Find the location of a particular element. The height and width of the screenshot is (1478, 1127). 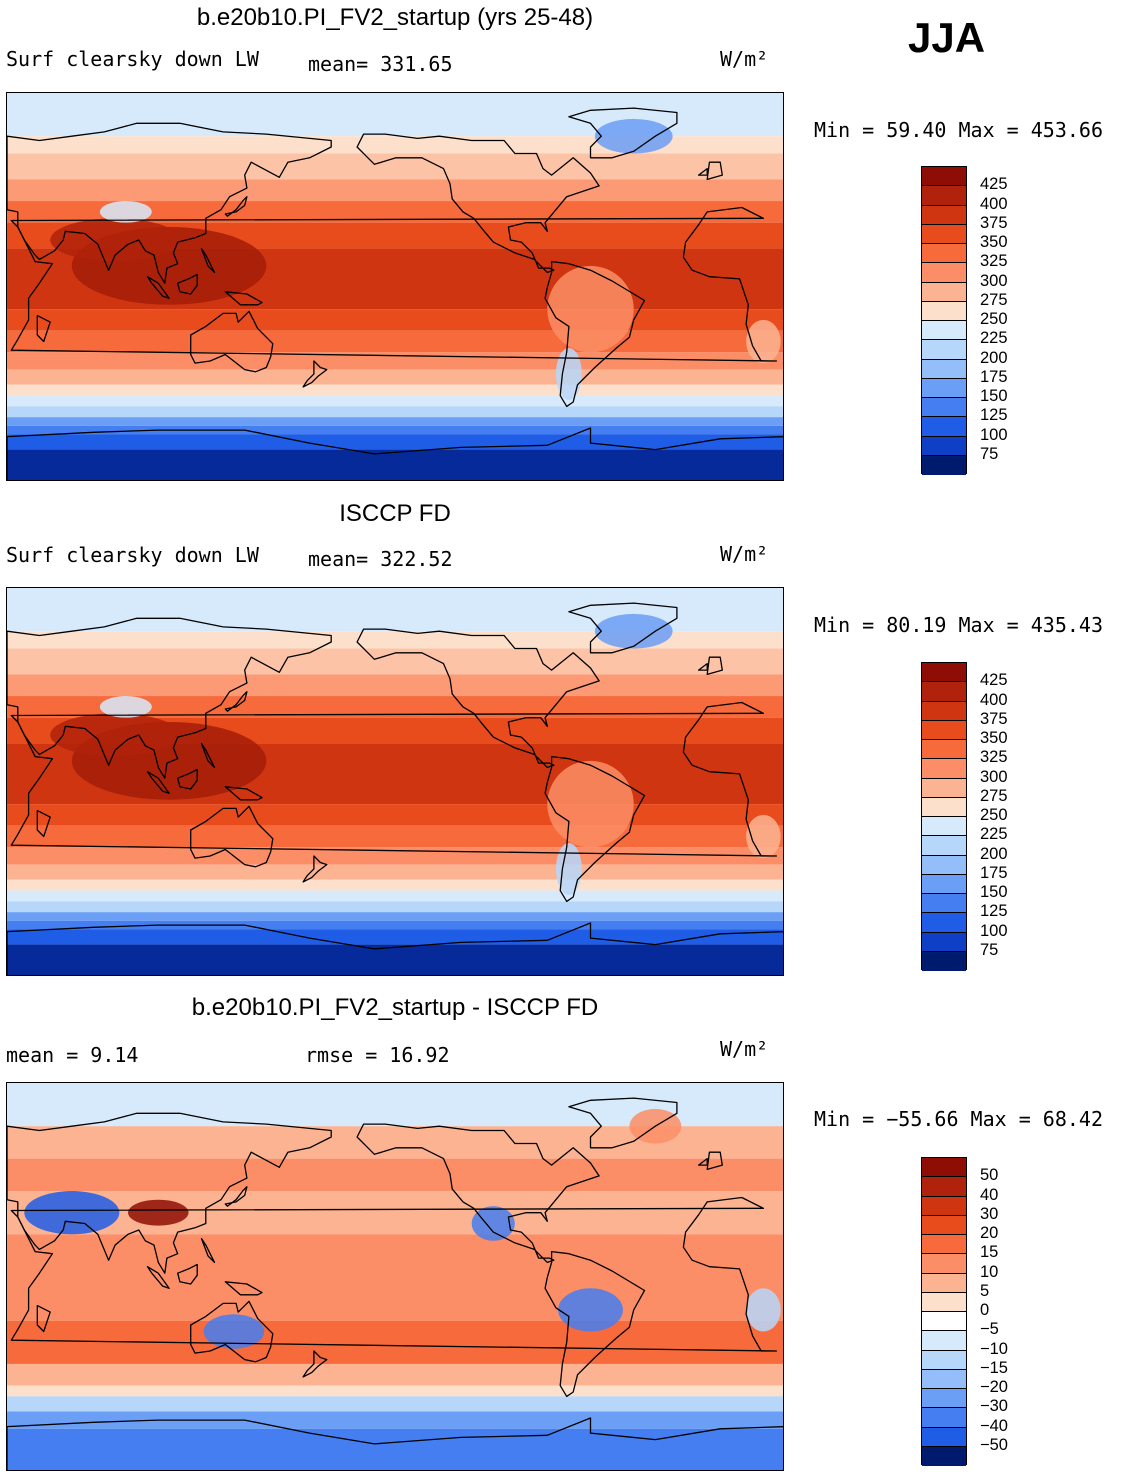

panel1-units-label: W/m² is located at coordinates (744, 59).